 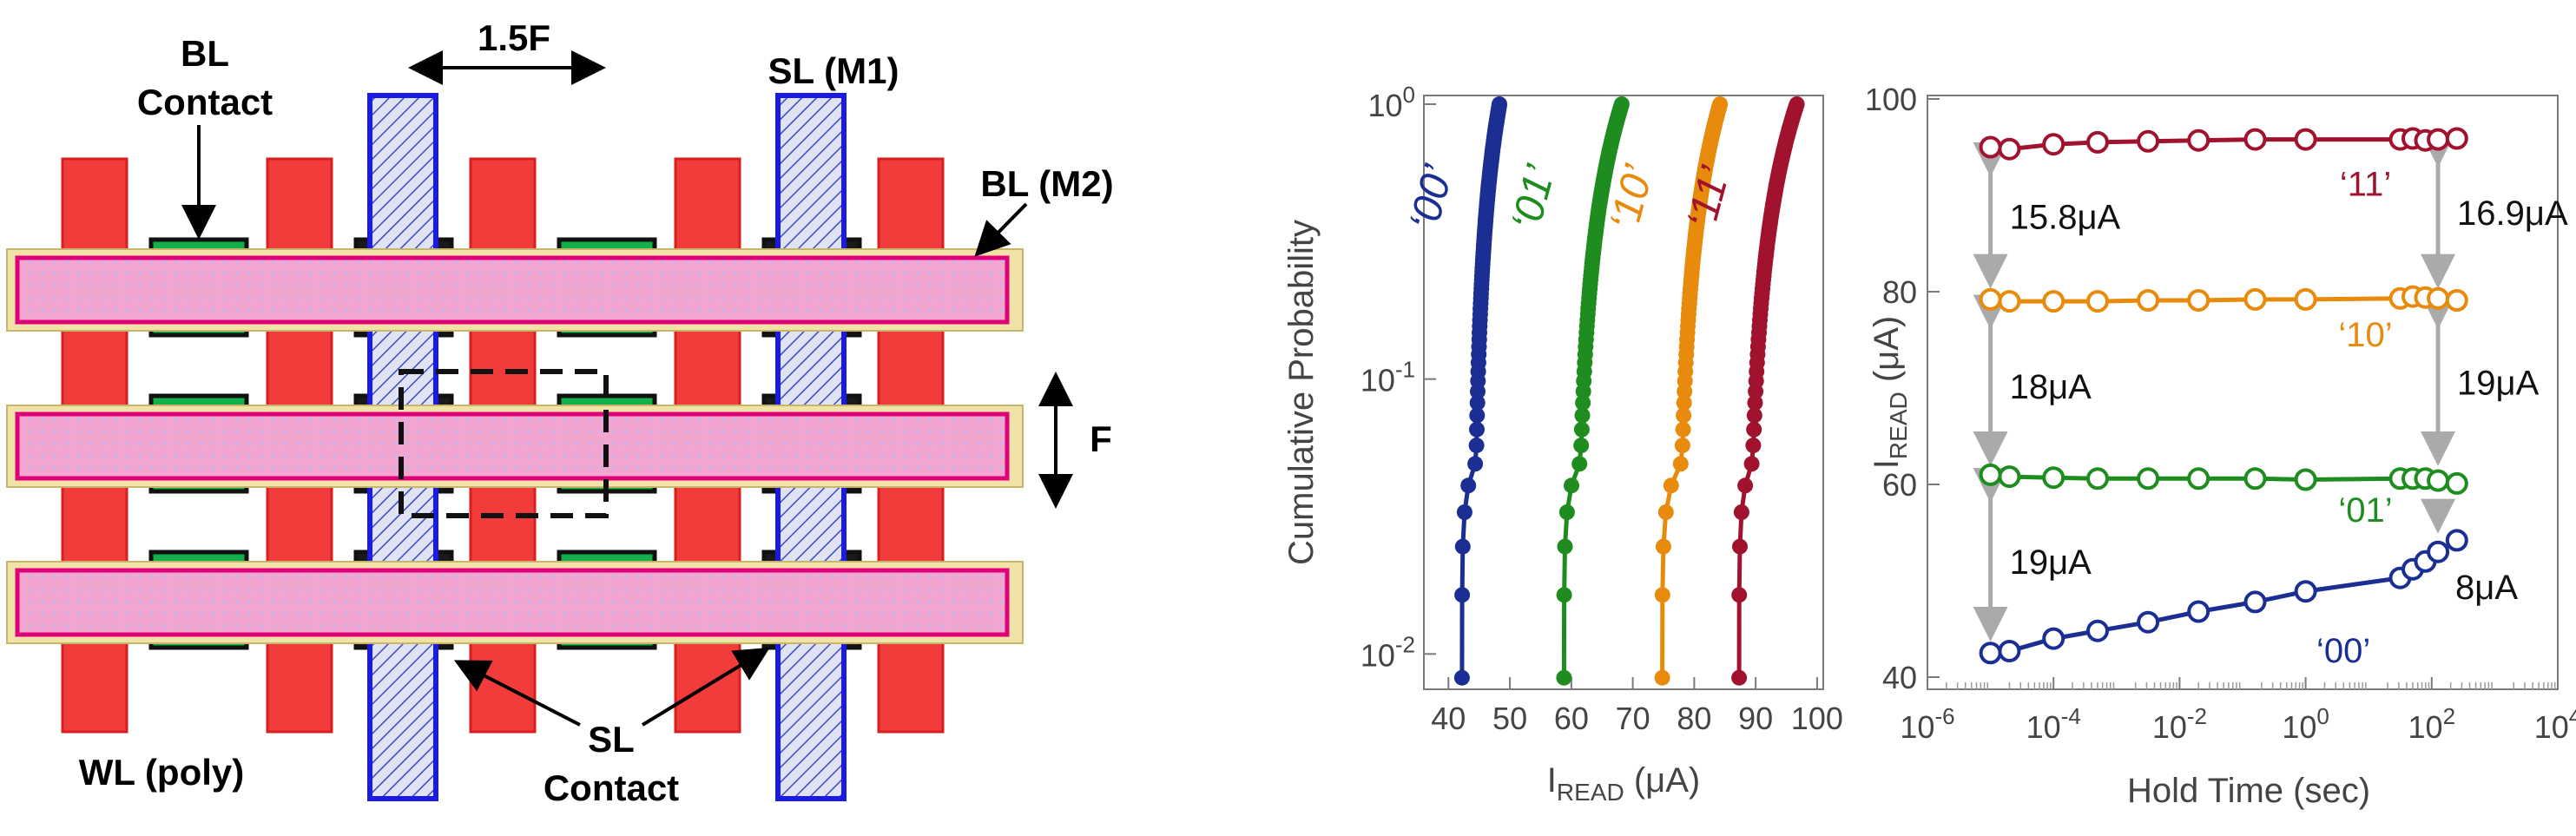 I want to click on hold-series-2: ‘01’, so click(x=2223, y=497).